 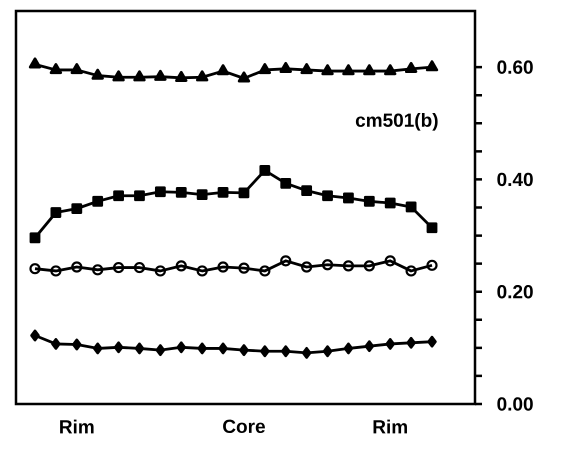 What do you see at coordinates (515, 179) in the screenshot?
I see `y-tick-label: 0.40` at bounding box center [515, 179].